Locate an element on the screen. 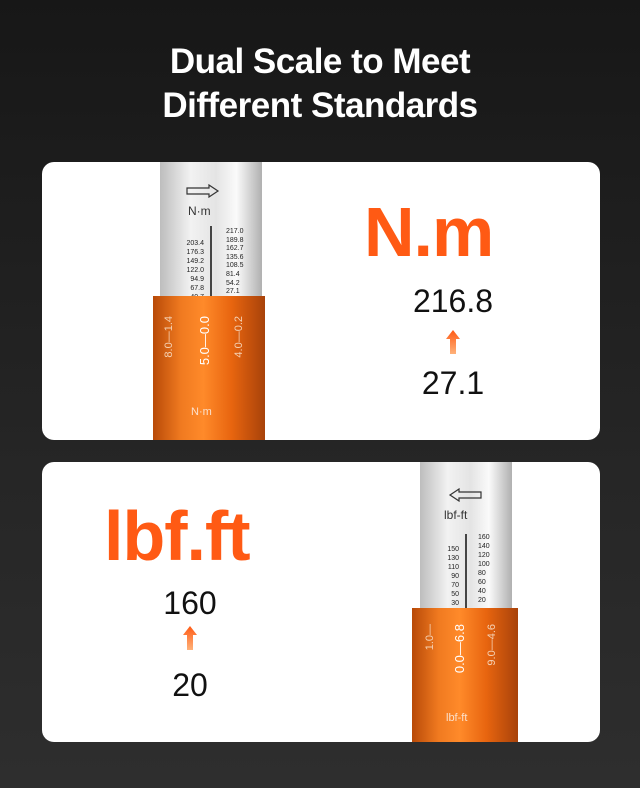 This screenshot has height=788, width=640. max-value: 216.8 is located at coordinates (453, 301).